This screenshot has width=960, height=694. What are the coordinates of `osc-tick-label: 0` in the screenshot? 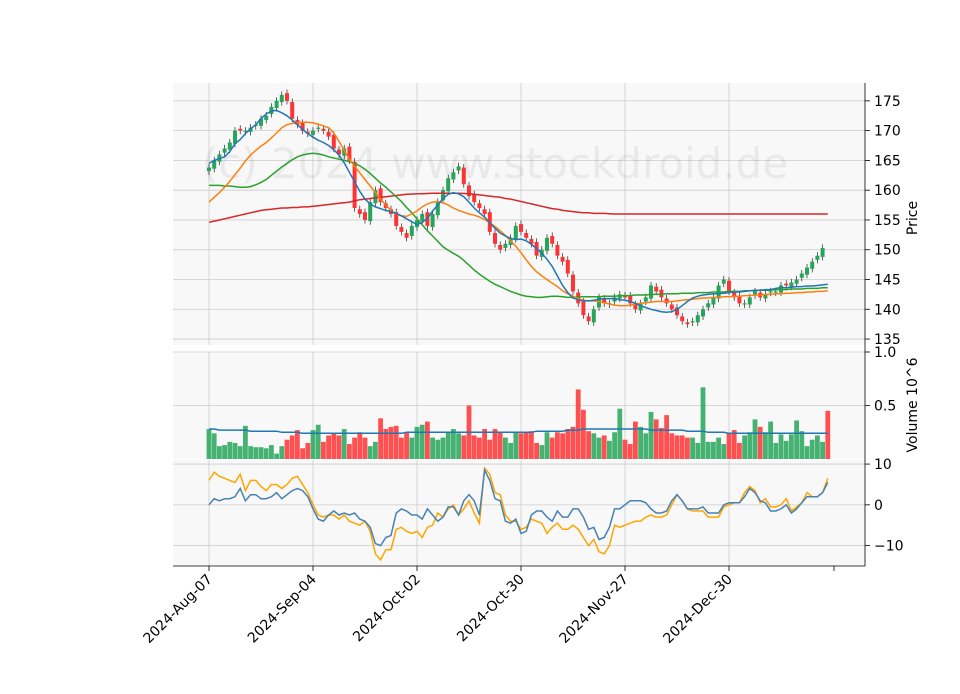 It's located at (878, 506).